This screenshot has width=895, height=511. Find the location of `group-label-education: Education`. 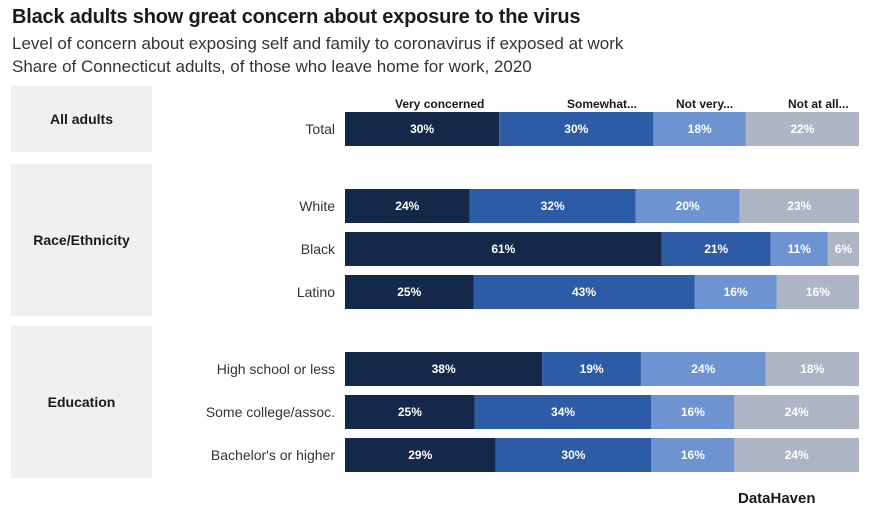

group-label-education: Education is located at coordinates (81, 402).